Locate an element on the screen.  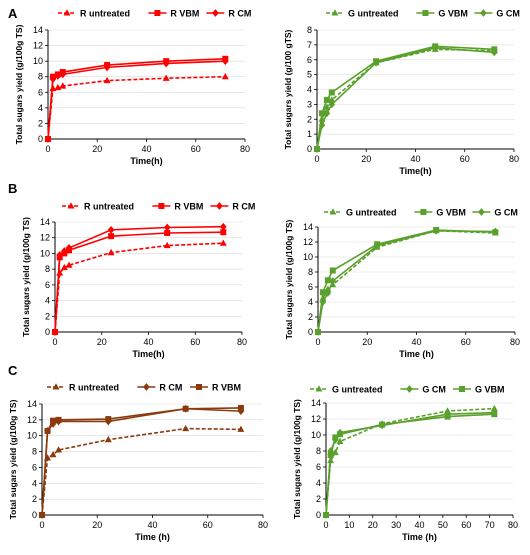
x-axis-label: Time (h) is located at coordinates (152, 537).